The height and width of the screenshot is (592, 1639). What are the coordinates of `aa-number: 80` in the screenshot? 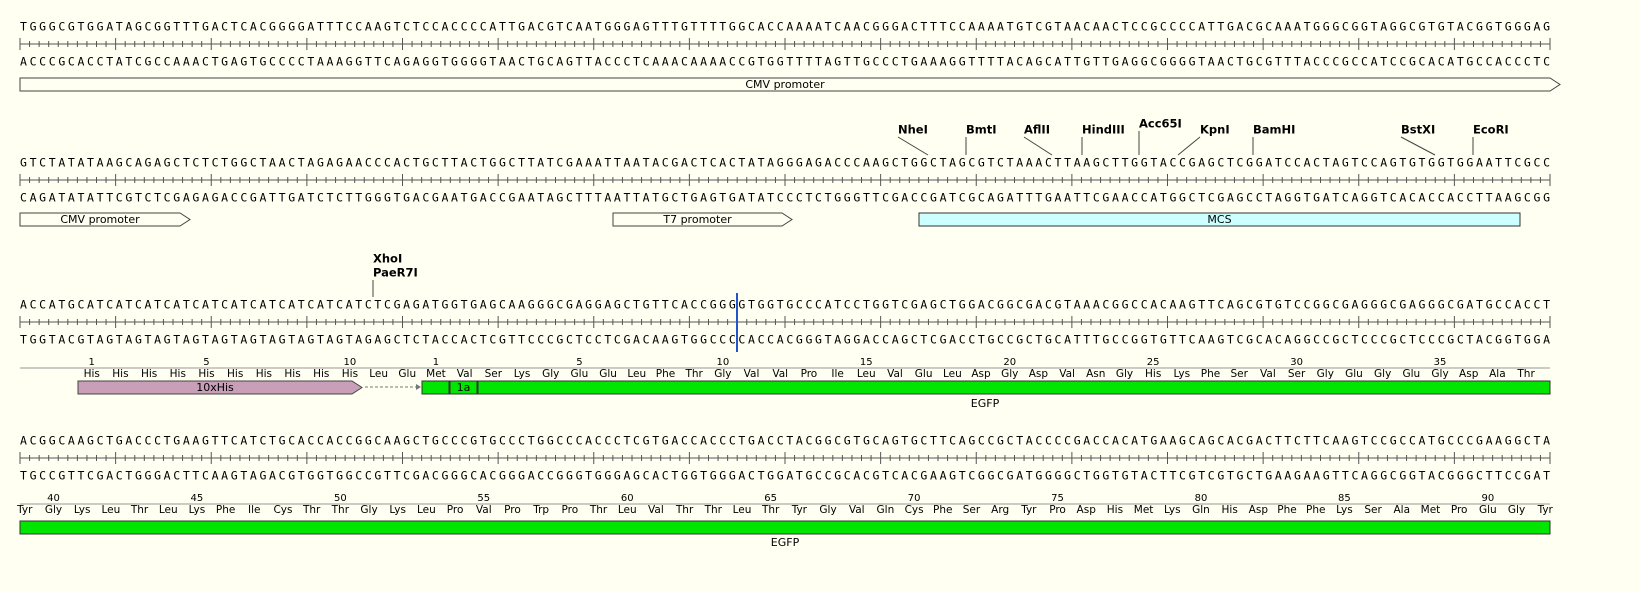 It's located at (1201, 498).